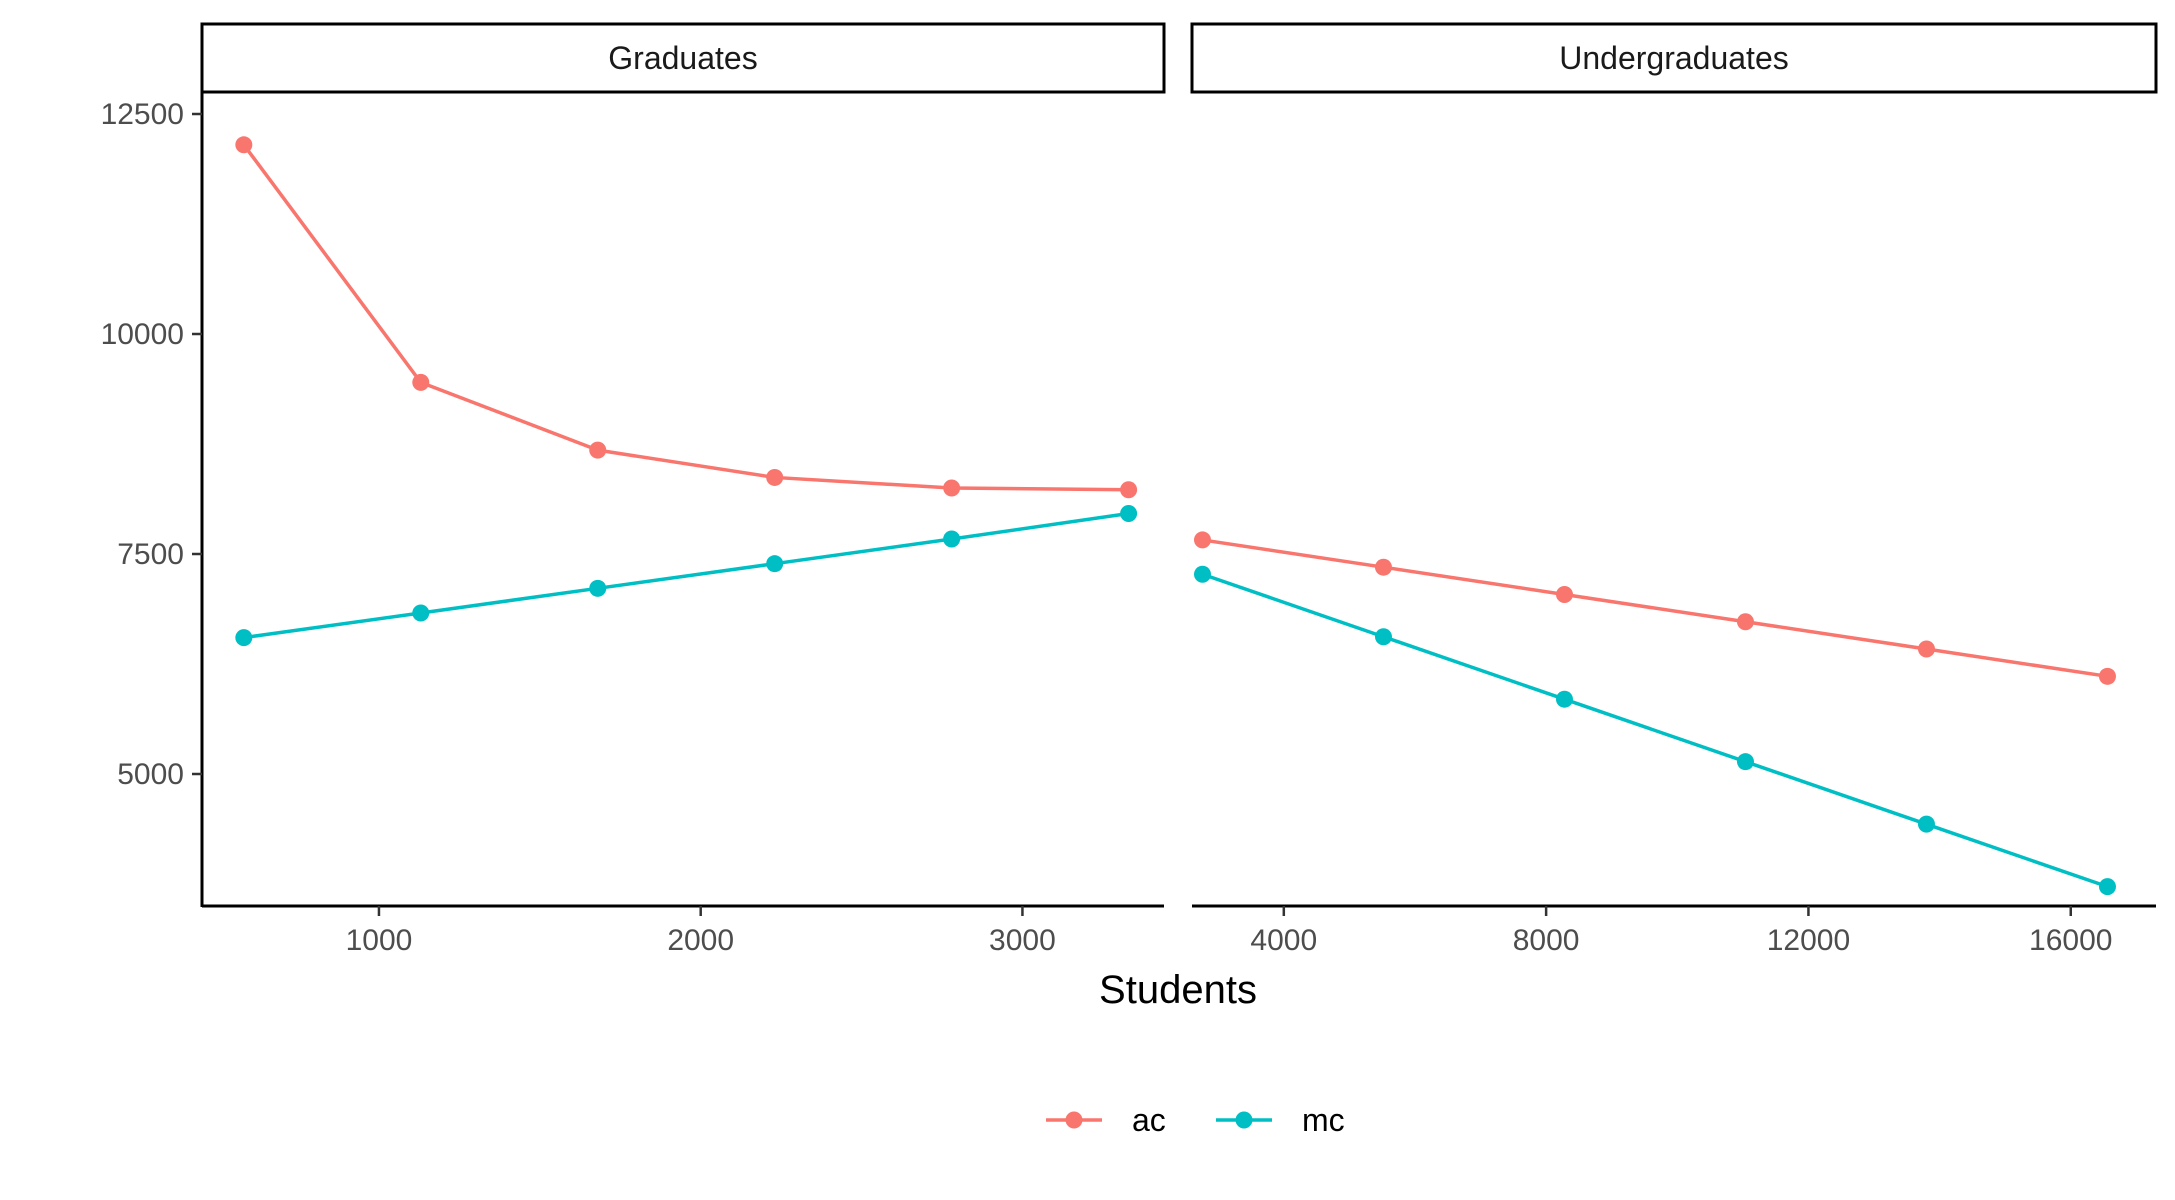  What do you see at coordinates (1323, 1120) in the screenshot?
I see `legend-label: mc` at bounding box center [1323, 1120].